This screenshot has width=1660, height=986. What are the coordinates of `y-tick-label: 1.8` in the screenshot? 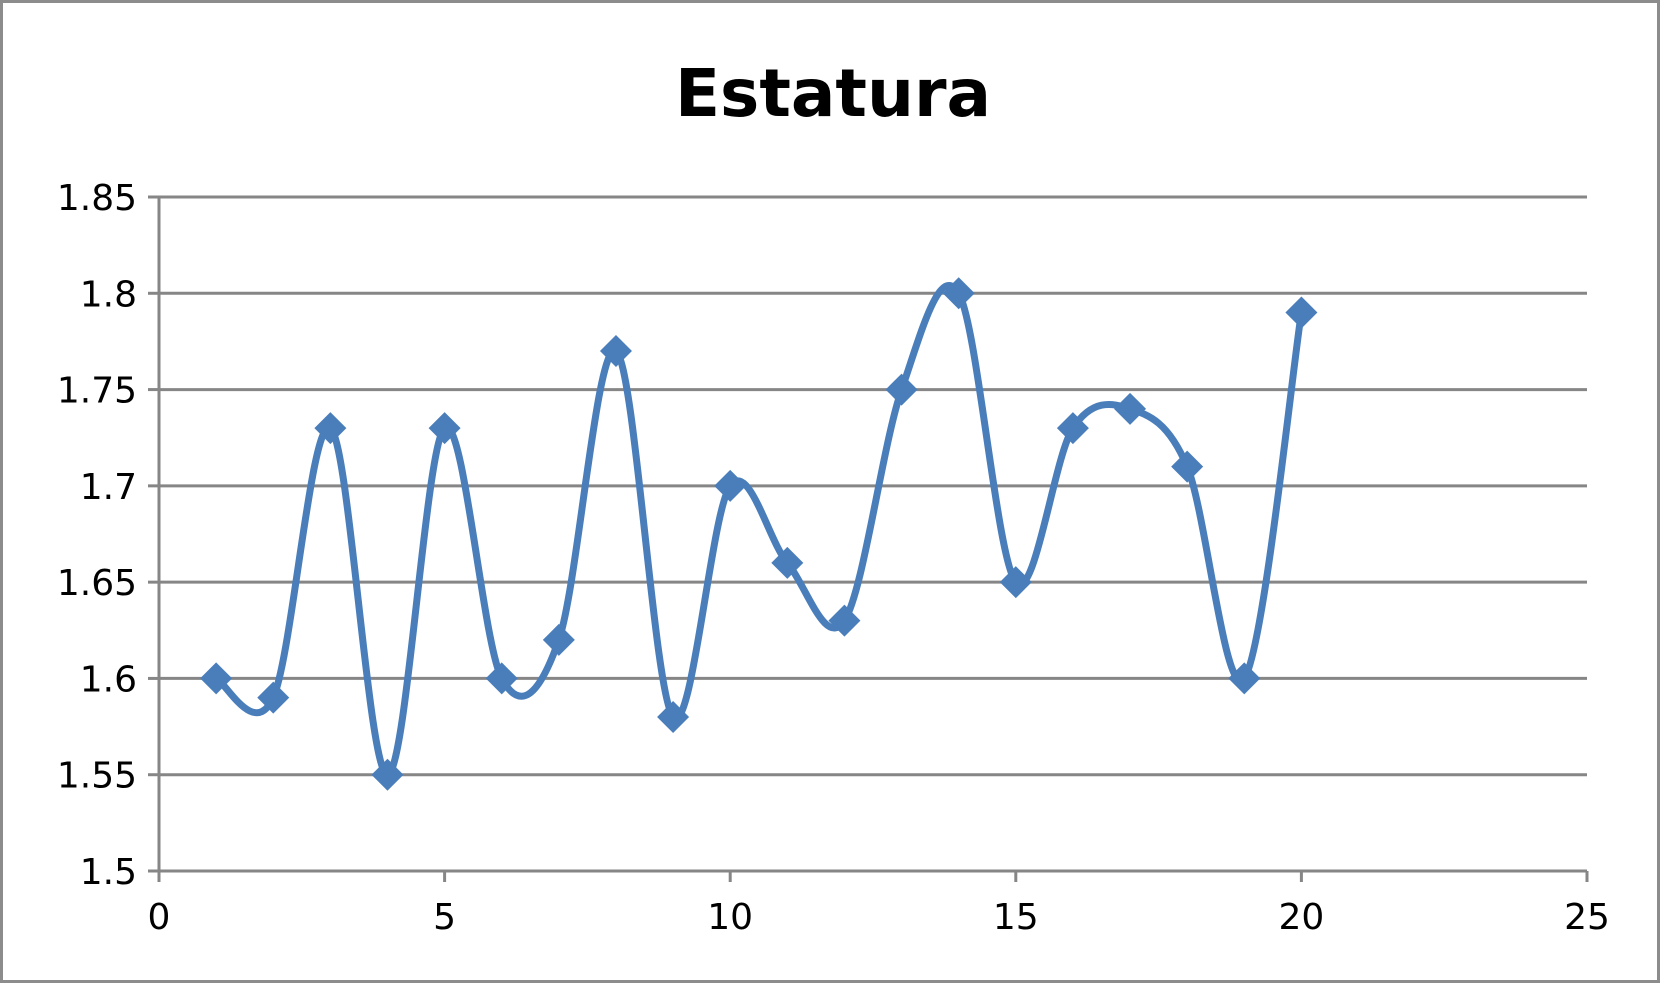 It's located at (108, 294).